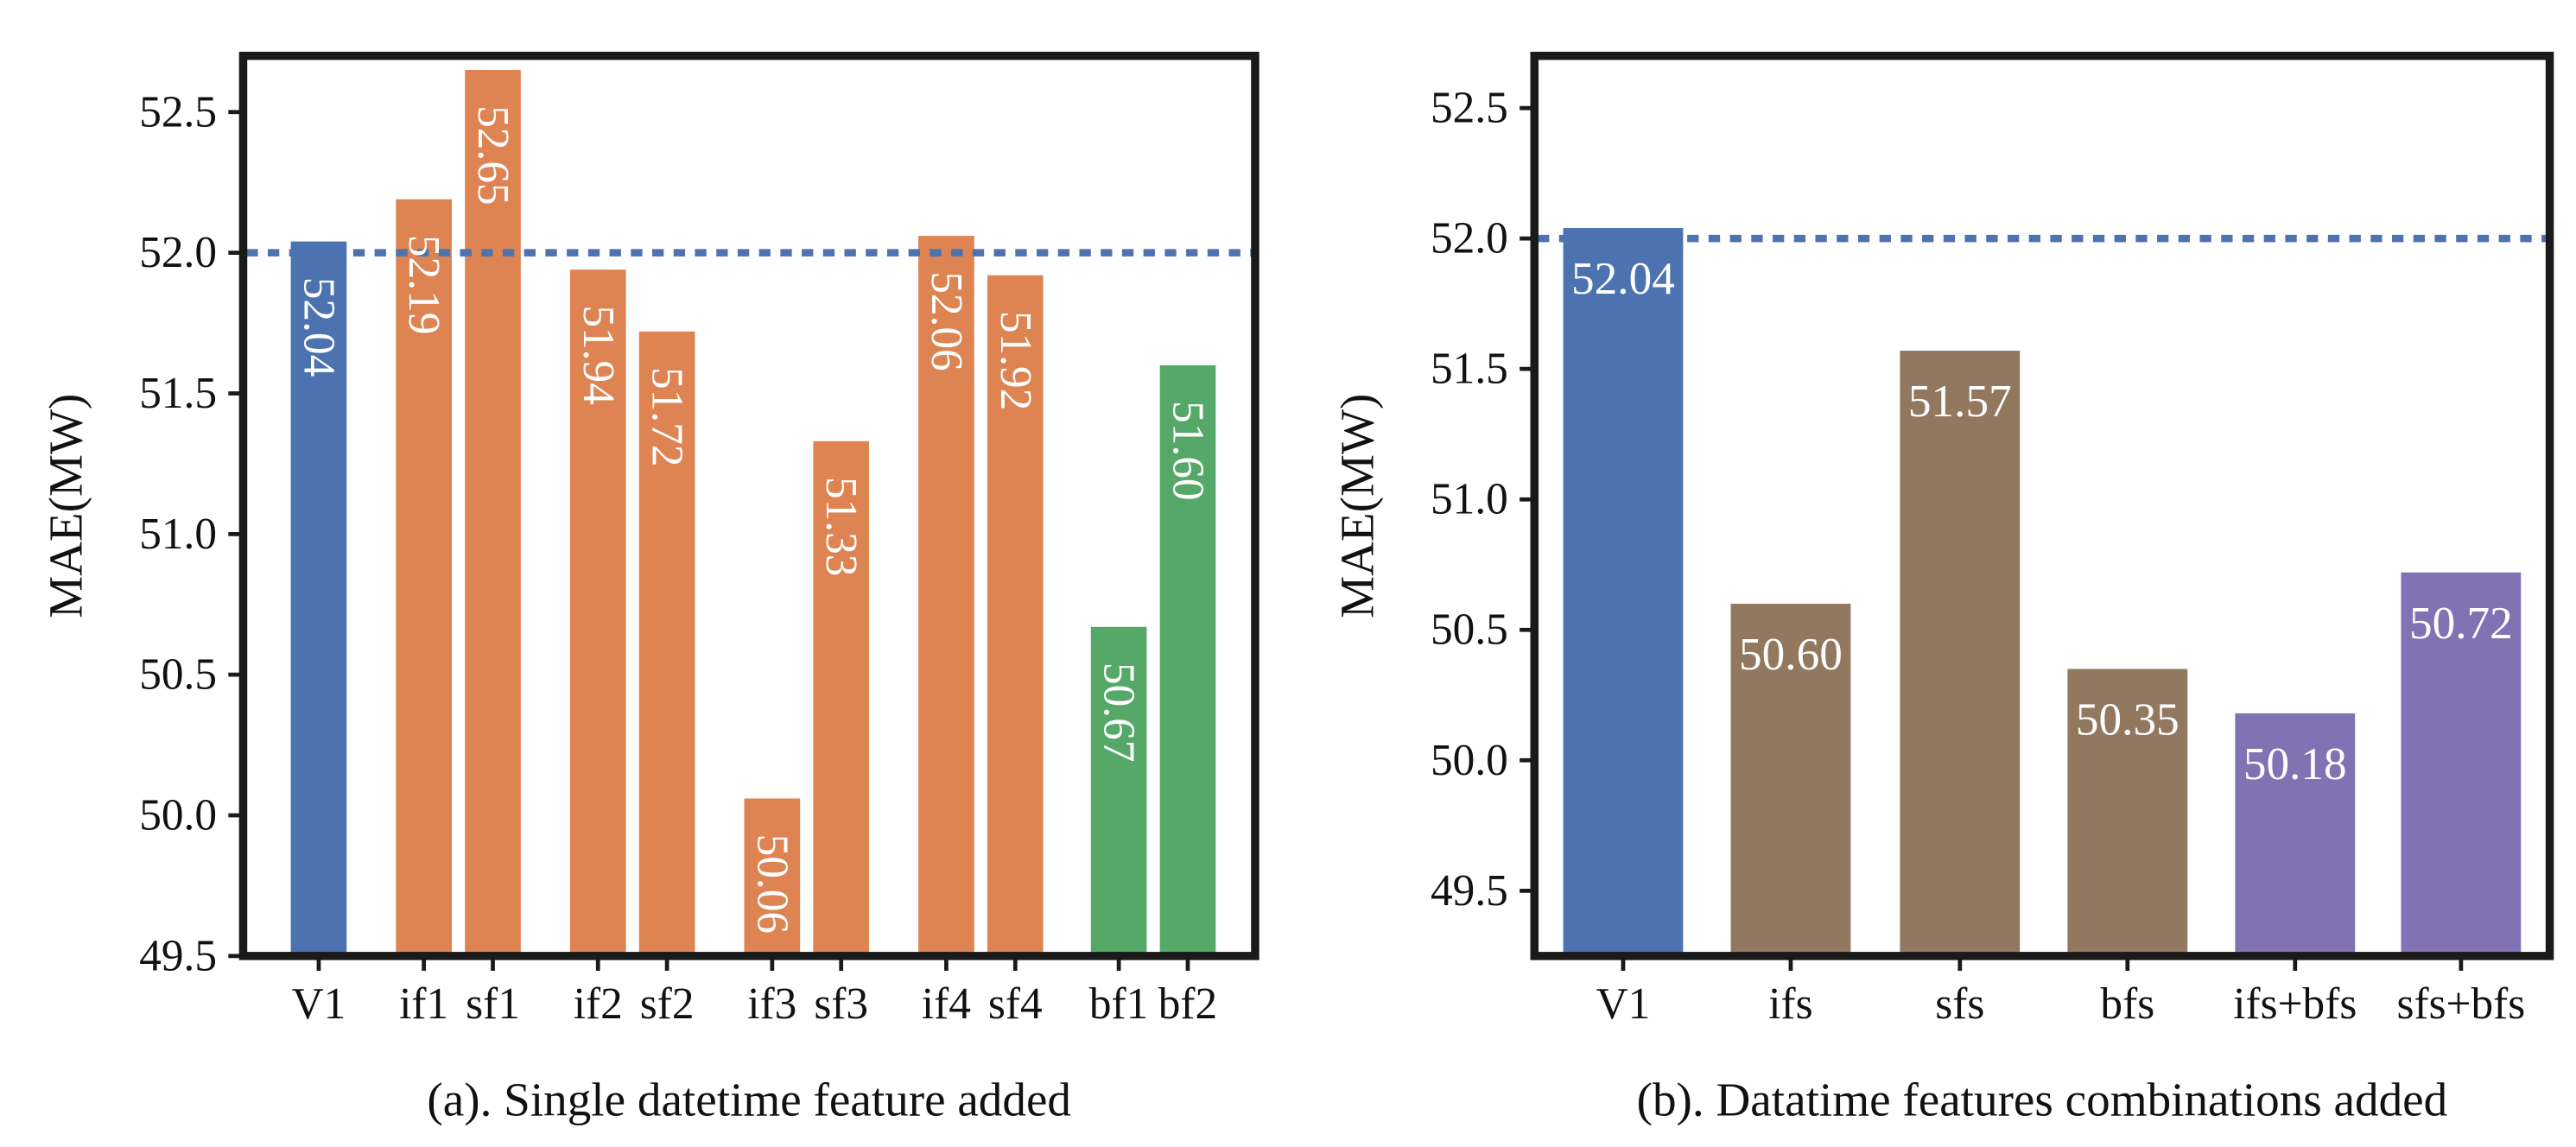  I want to click on x-tick-label-a-sf1: sf1, so click(493, 1004).